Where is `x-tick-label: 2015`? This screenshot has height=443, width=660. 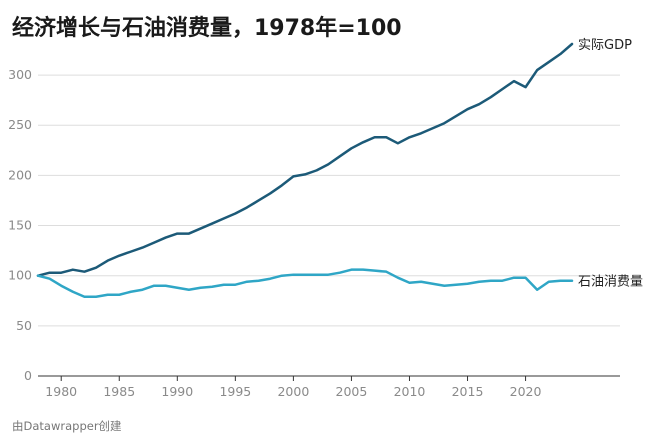 x-tick-label: 2015 is located at coordinates (468, 391).